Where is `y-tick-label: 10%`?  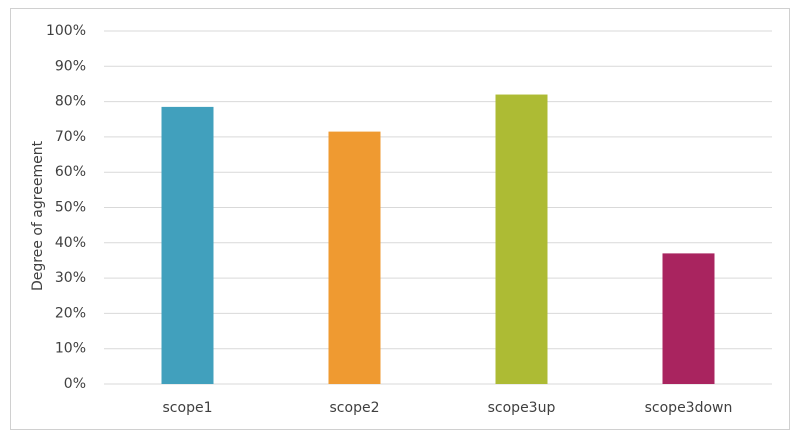 y-tick-label: 10% is located at coordinates (70, 349).